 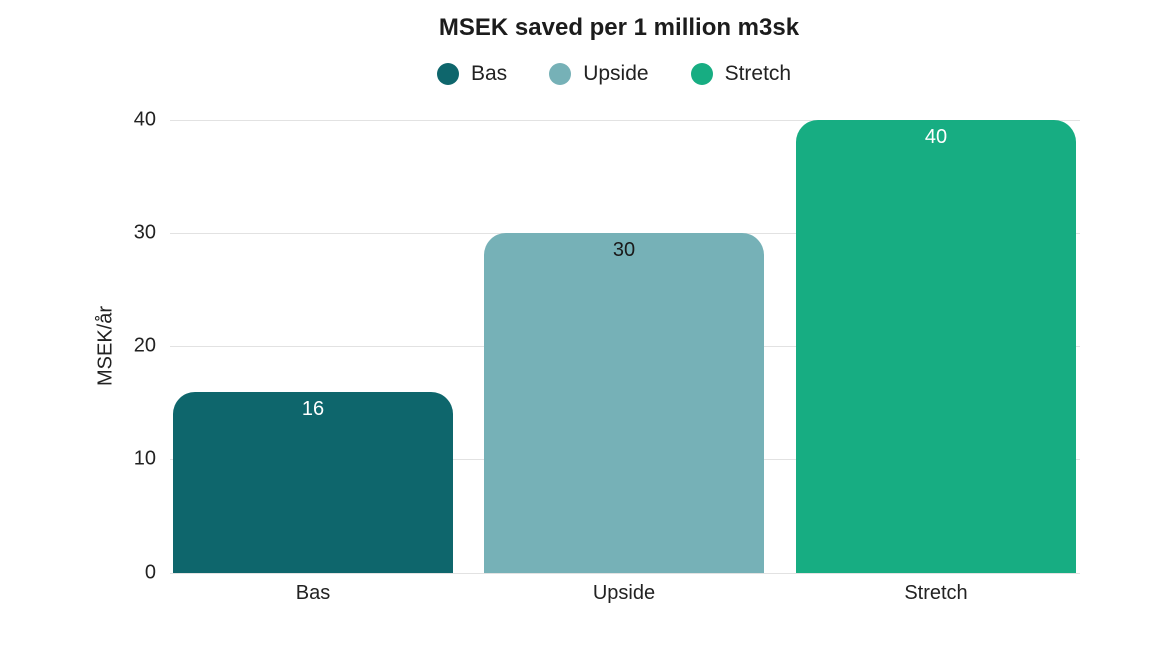 I want to click on bar-bas: 16, so click(x=313, y=482).